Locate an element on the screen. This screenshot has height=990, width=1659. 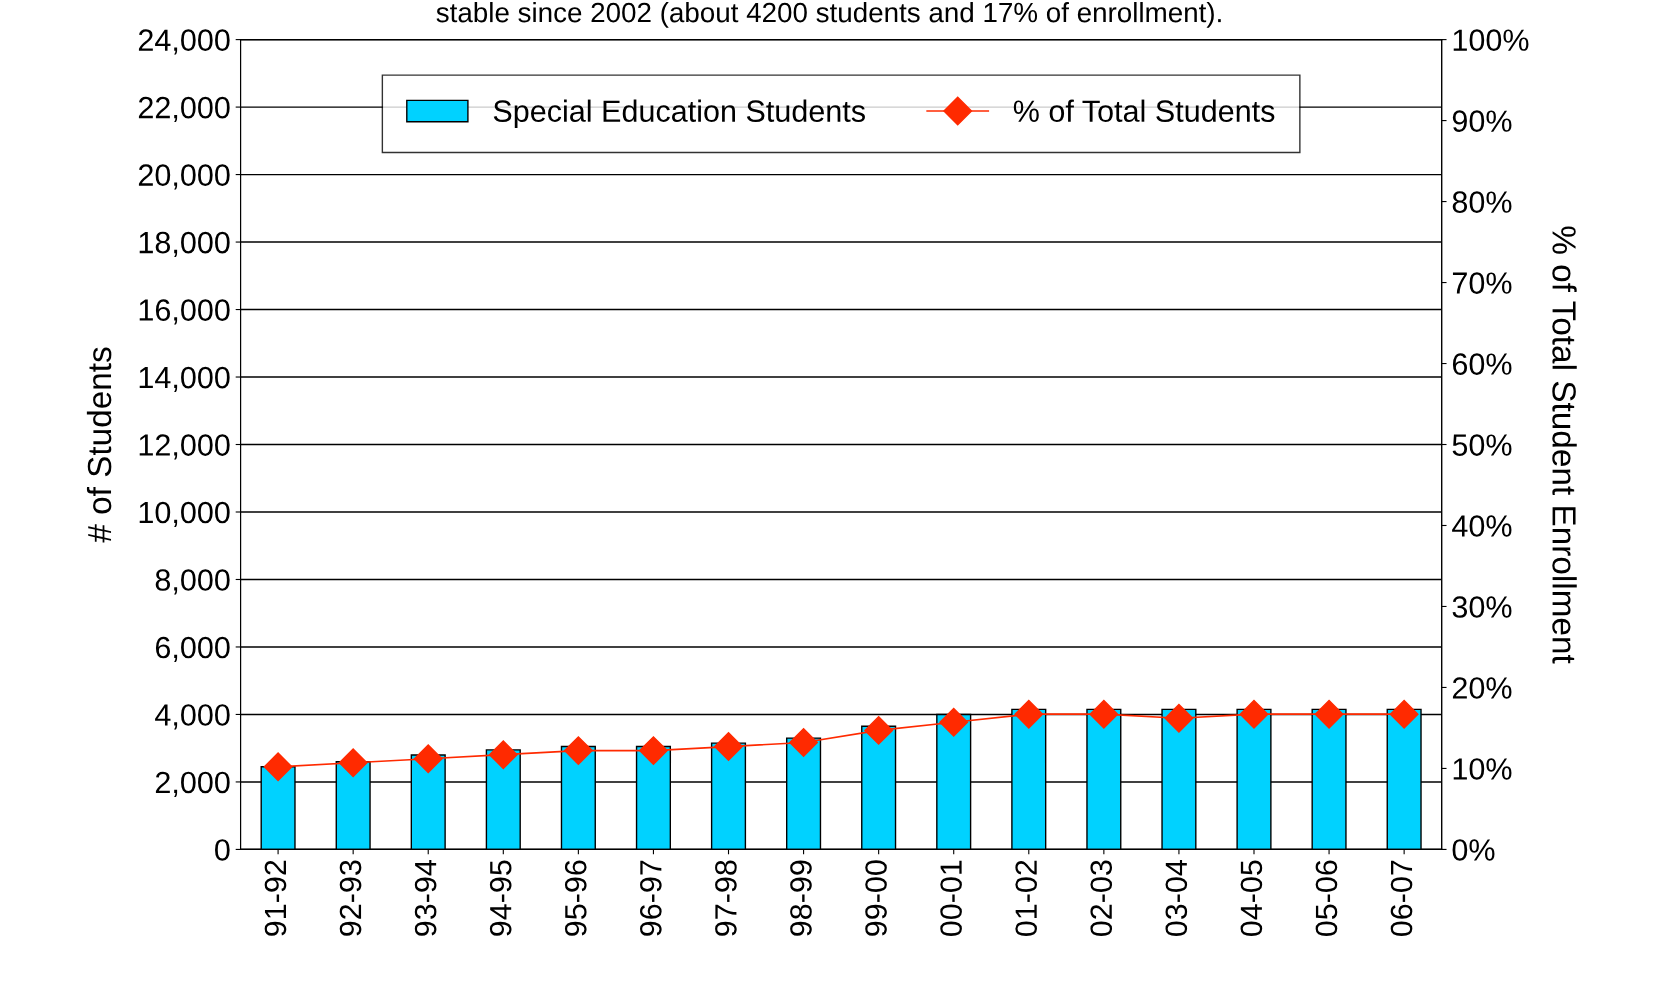
x-tick-label: 06-07 is located at coordinates (1401, 898).